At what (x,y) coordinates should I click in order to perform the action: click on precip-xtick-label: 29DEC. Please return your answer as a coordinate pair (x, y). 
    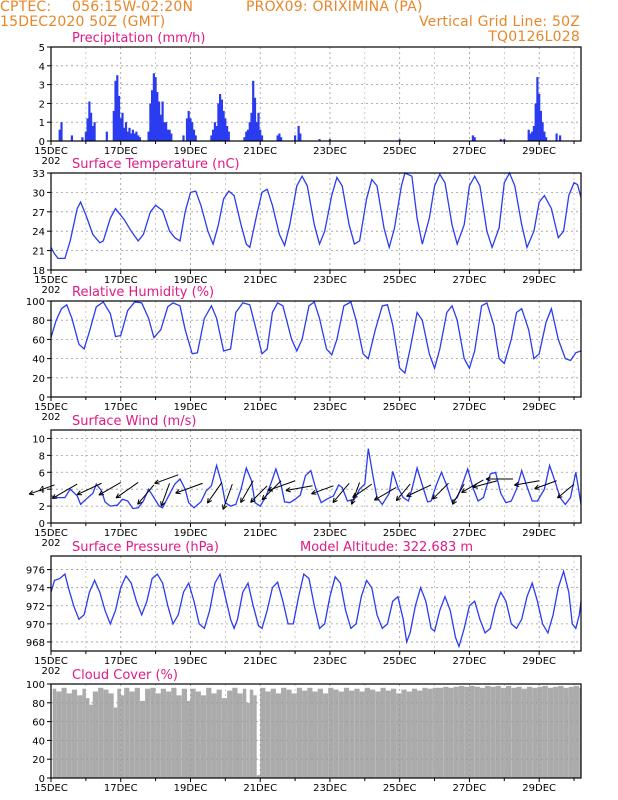
    Looking at the image, I should click on (539, 151).